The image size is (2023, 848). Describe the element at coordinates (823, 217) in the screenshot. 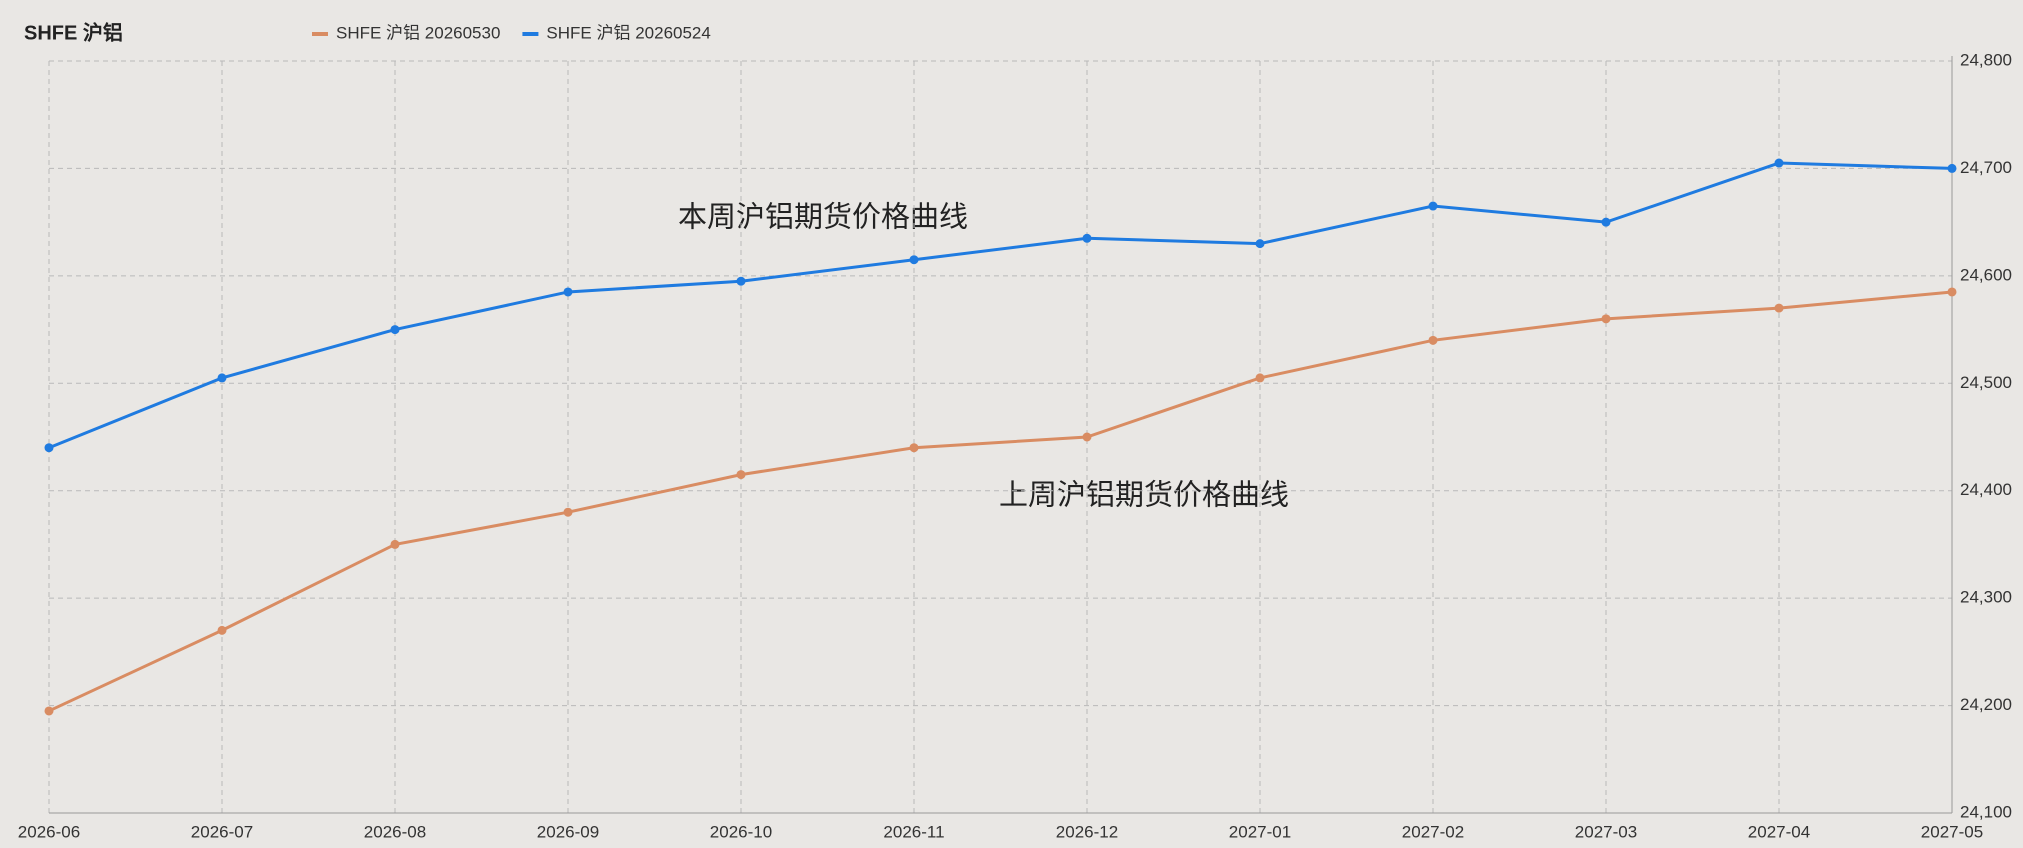

I see `annotation: 本周沪铝期货价格曲线` at that location.